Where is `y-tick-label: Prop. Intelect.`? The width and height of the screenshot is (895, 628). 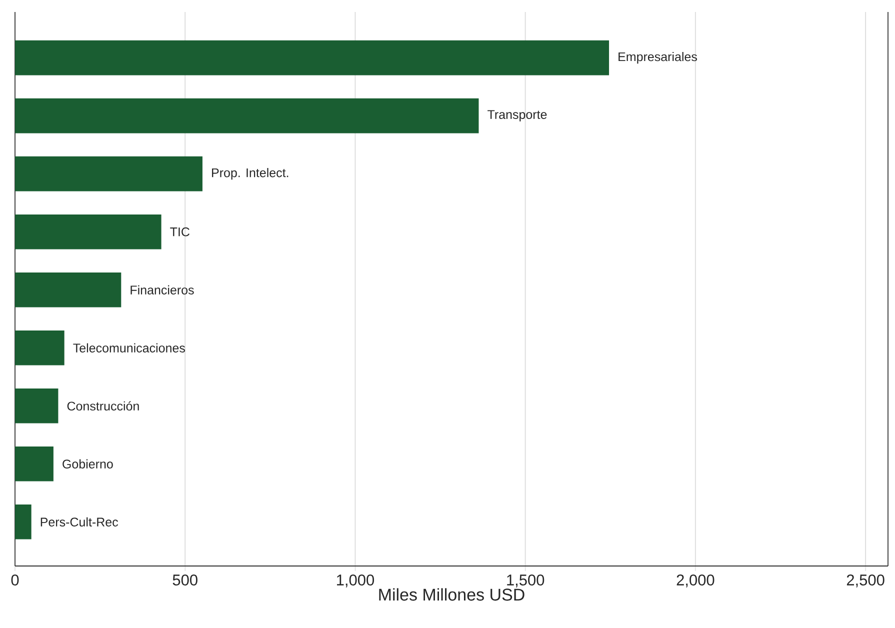 y-tick-label: Prop. Intelect. is located at coordinates (250, 174).